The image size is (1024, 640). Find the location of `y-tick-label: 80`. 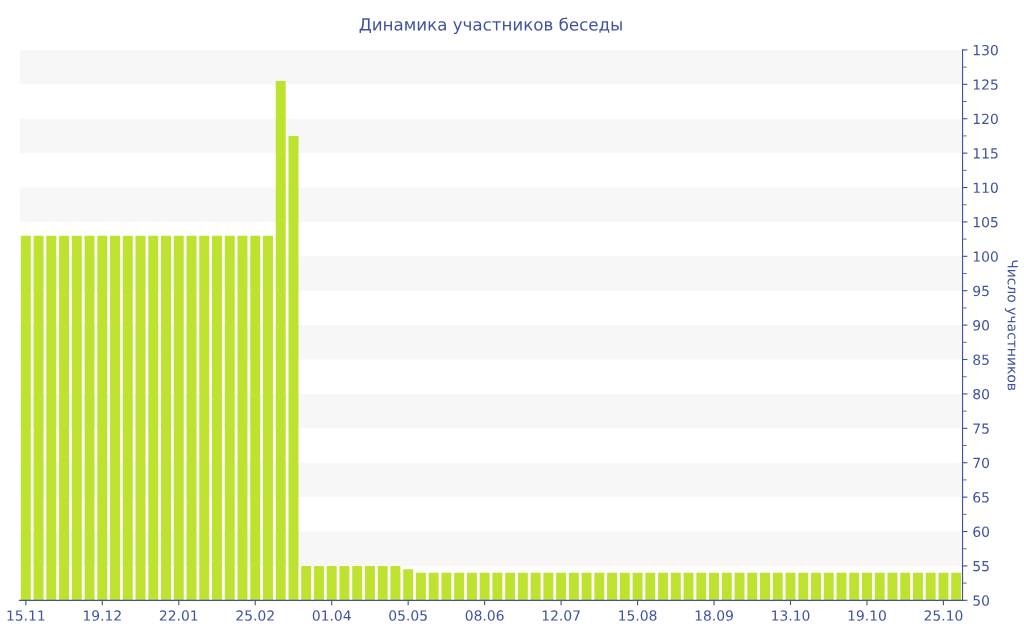

y-tick-label: 80 is located at coordinates (981, 394).